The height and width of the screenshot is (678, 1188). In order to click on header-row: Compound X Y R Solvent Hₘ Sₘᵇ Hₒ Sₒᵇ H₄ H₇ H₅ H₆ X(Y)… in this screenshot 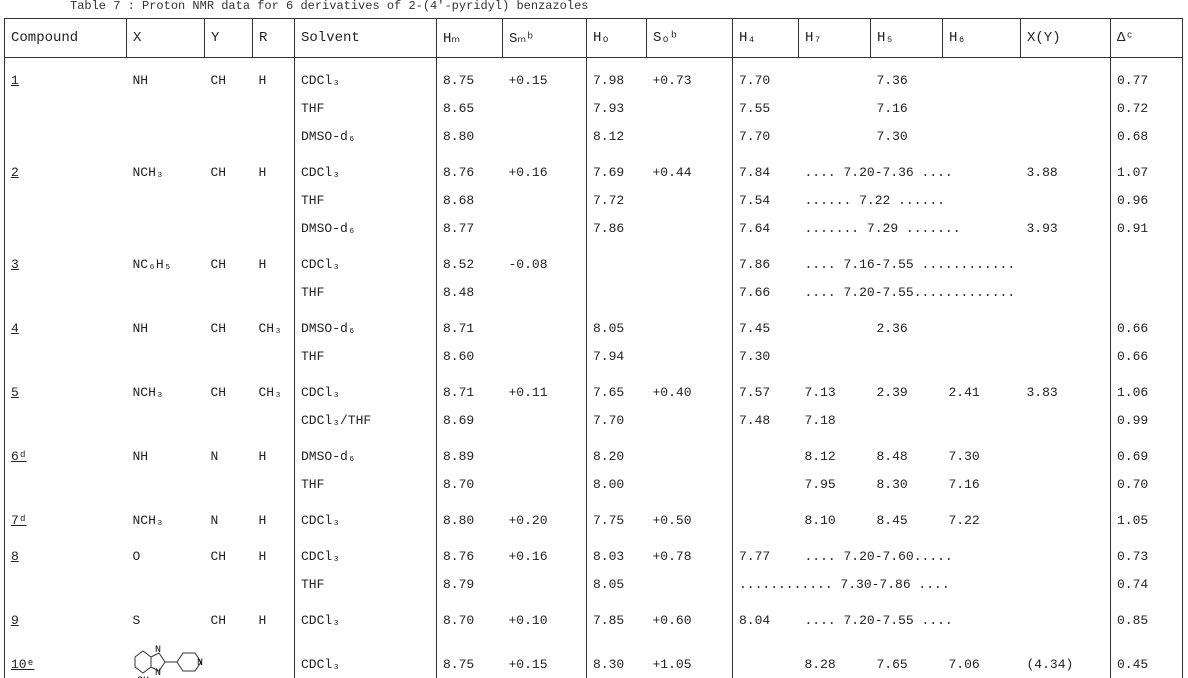, I will do `click(593, 38)`.